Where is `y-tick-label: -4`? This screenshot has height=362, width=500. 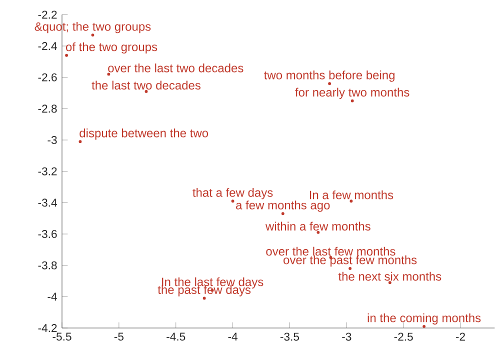
y-tick-label: -4 is located at coordinates (52, 296).